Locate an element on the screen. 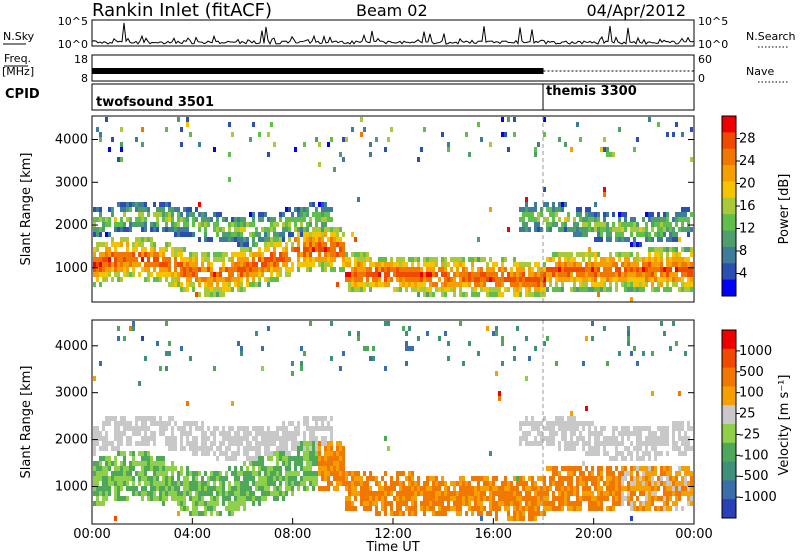 The image size is (800, 554). freq-unit: [MHz] is located at coordinates (18, 71).